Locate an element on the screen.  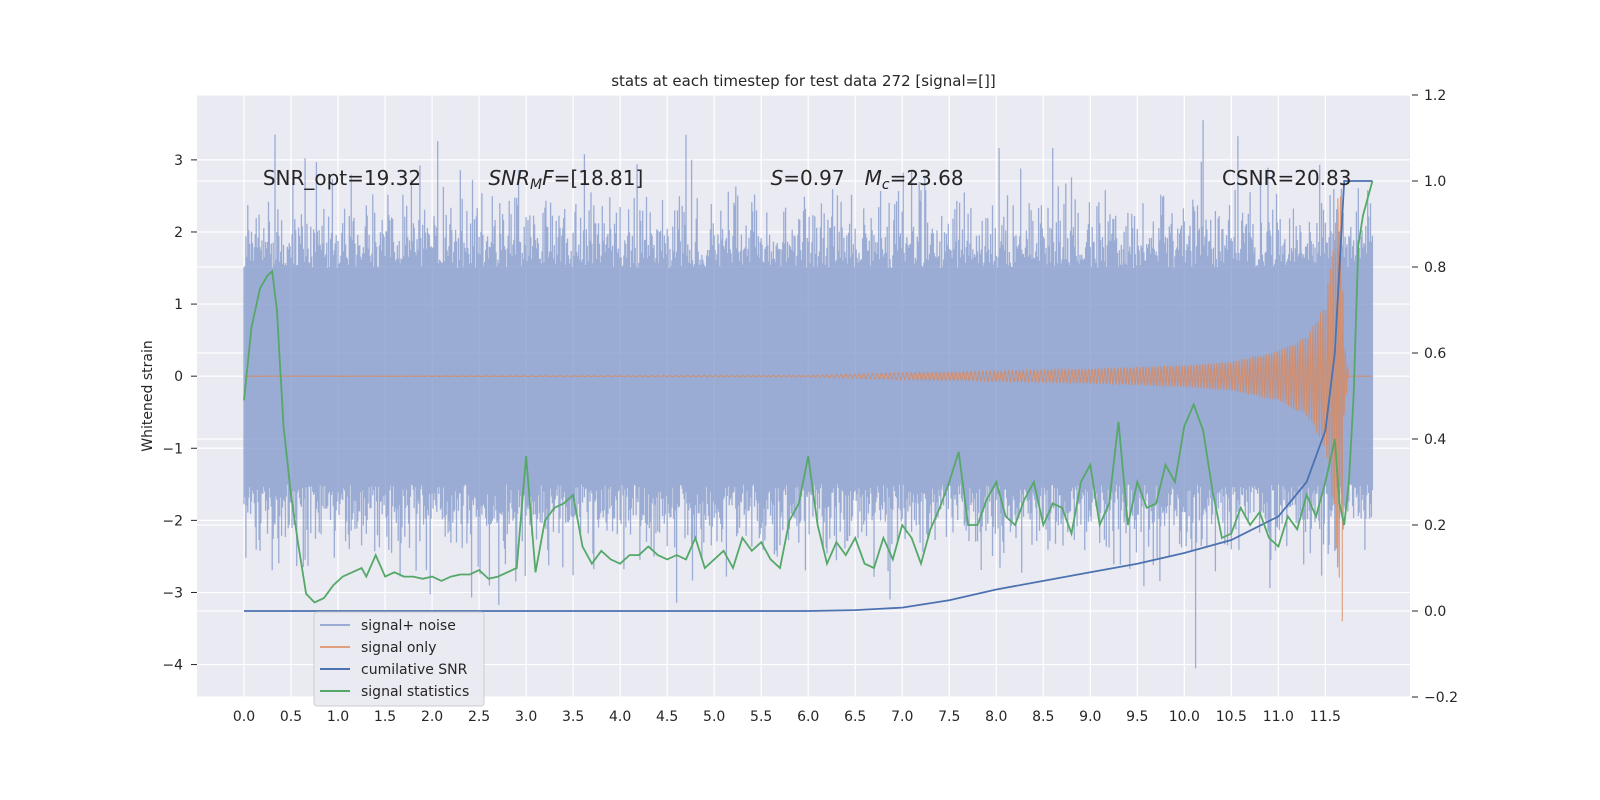
x-tick-label: 2.5 is located at coordinates (479, 717).